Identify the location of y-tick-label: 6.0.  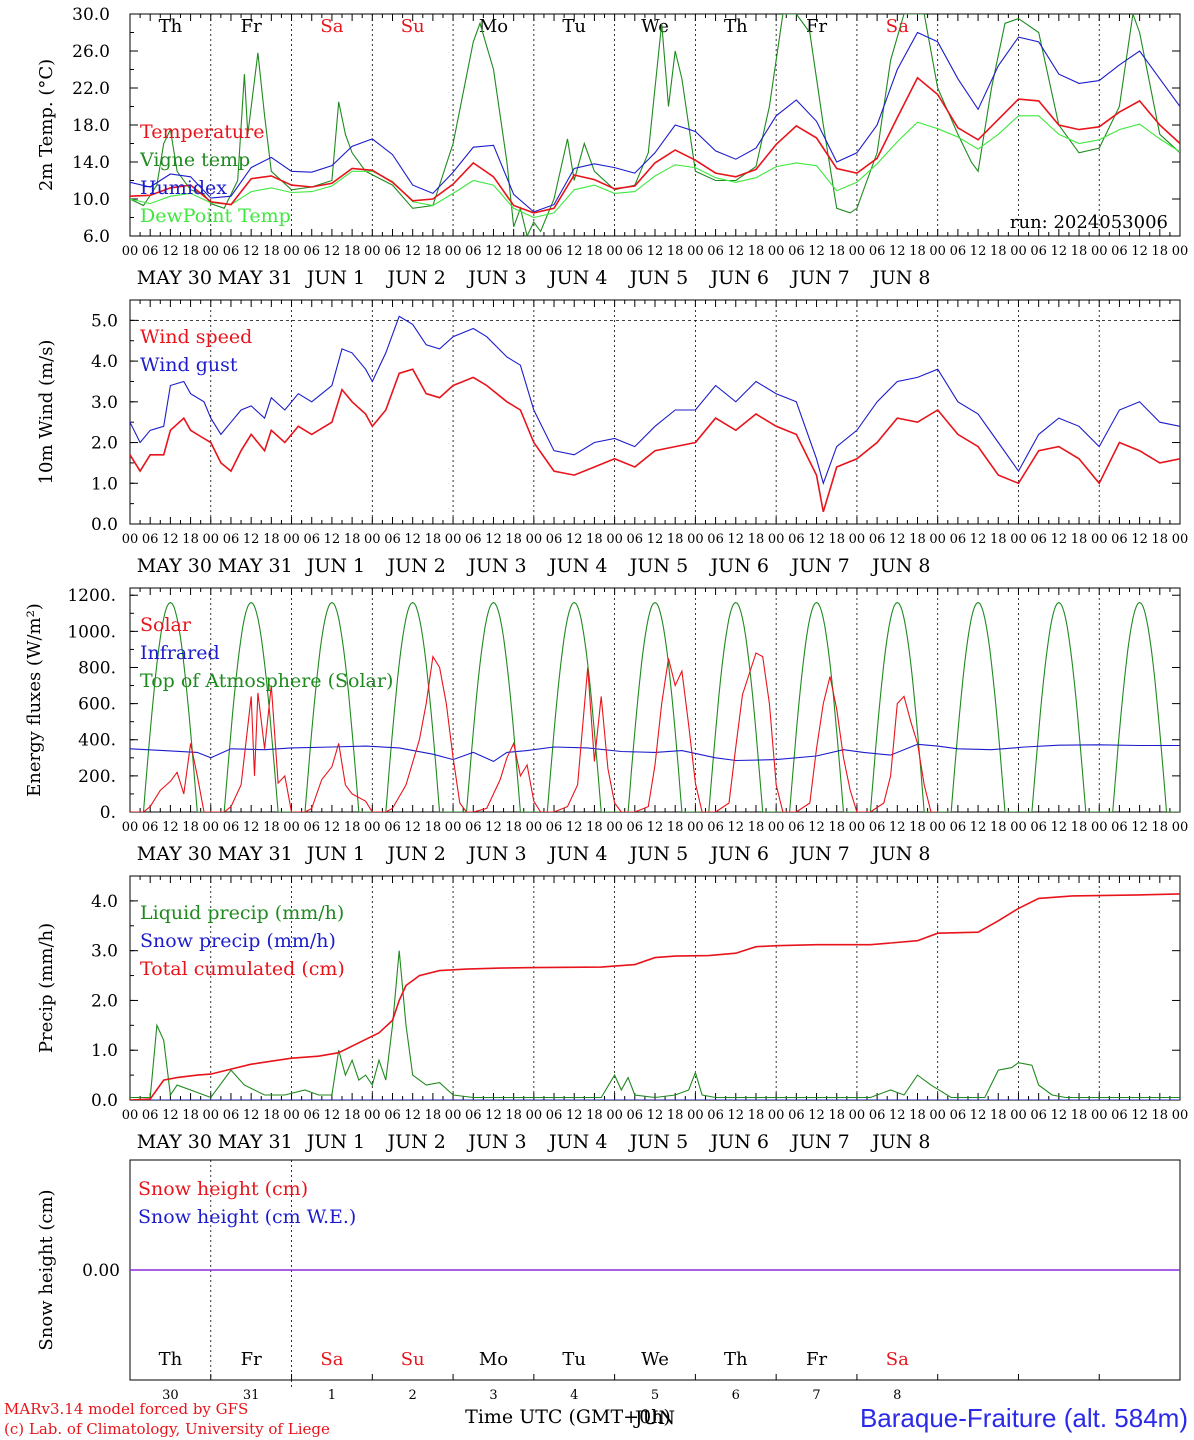
(96, 237).